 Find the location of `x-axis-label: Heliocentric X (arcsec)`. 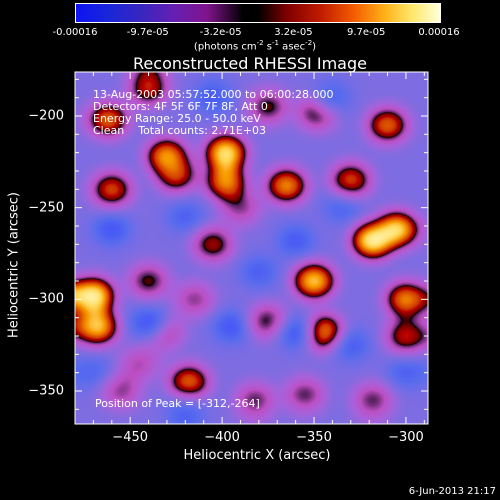

x-axis-label: Heliocentric X (arcsec) is located at coordinates (257, 455).